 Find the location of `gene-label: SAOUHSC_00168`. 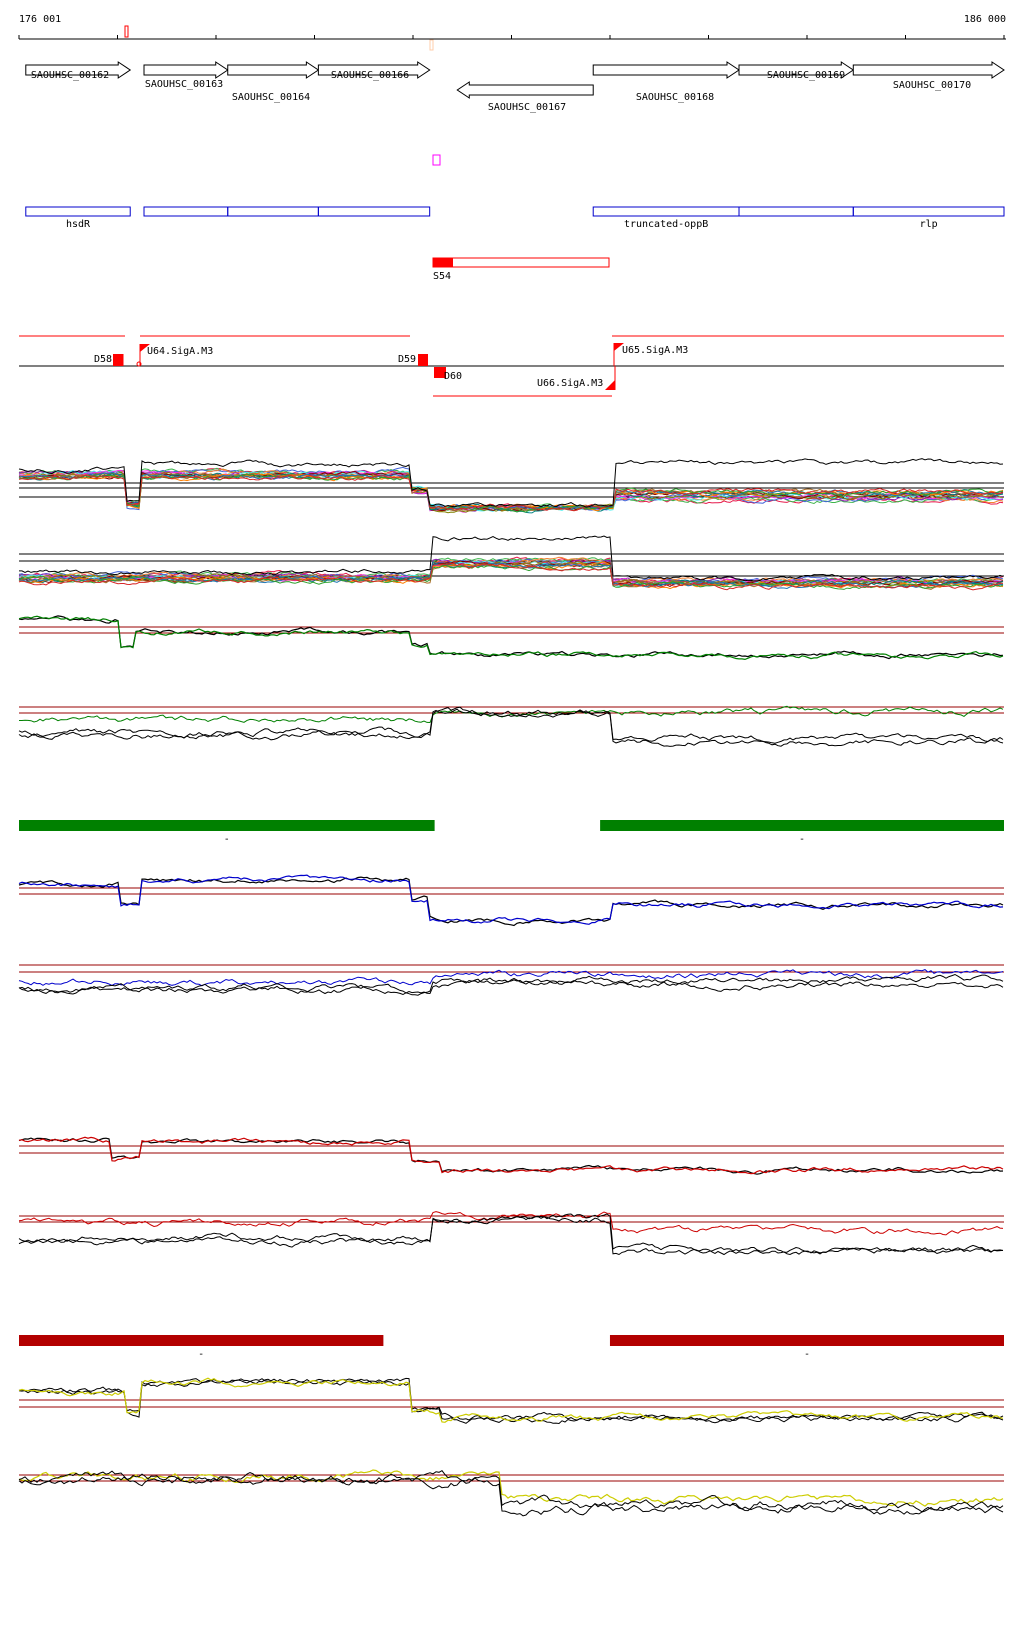

gene-label: SAOUHSC_00168 is located at coordinates (675, 97).